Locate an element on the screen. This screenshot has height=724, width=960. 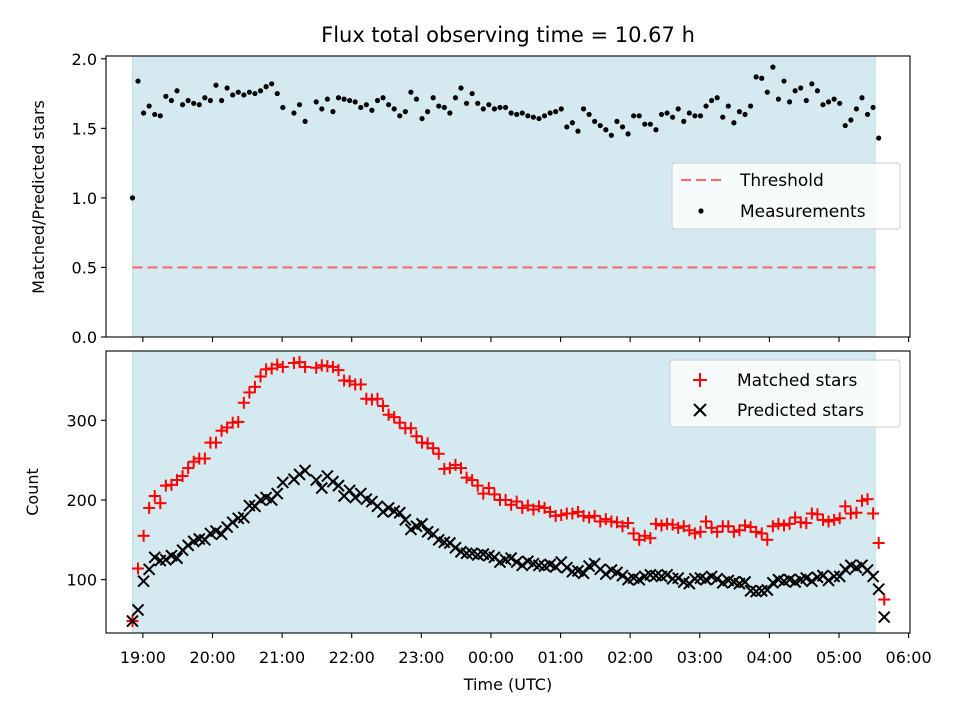
ratio-y-tick-label: 0.5 is located at coordinates (84, 267).